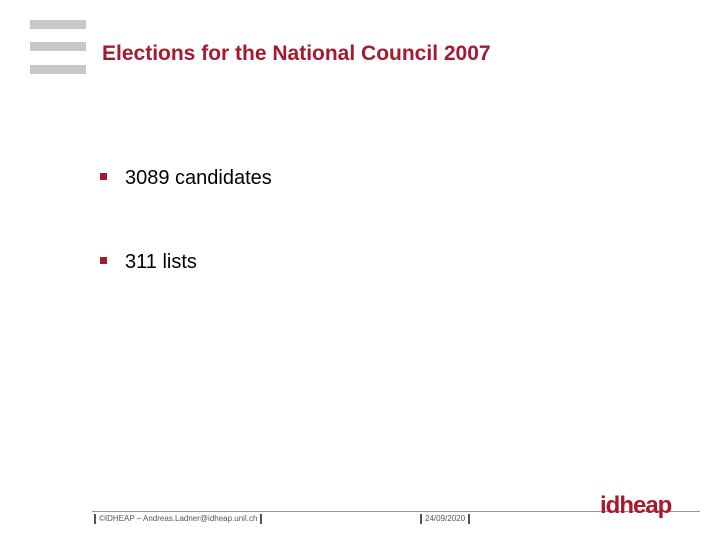 The image size is (720, 540). What do you see at coordinates (198, 178) in the screenshot?
I see `bullet-text: 3089 candidates` at bounding box center [198, 178].